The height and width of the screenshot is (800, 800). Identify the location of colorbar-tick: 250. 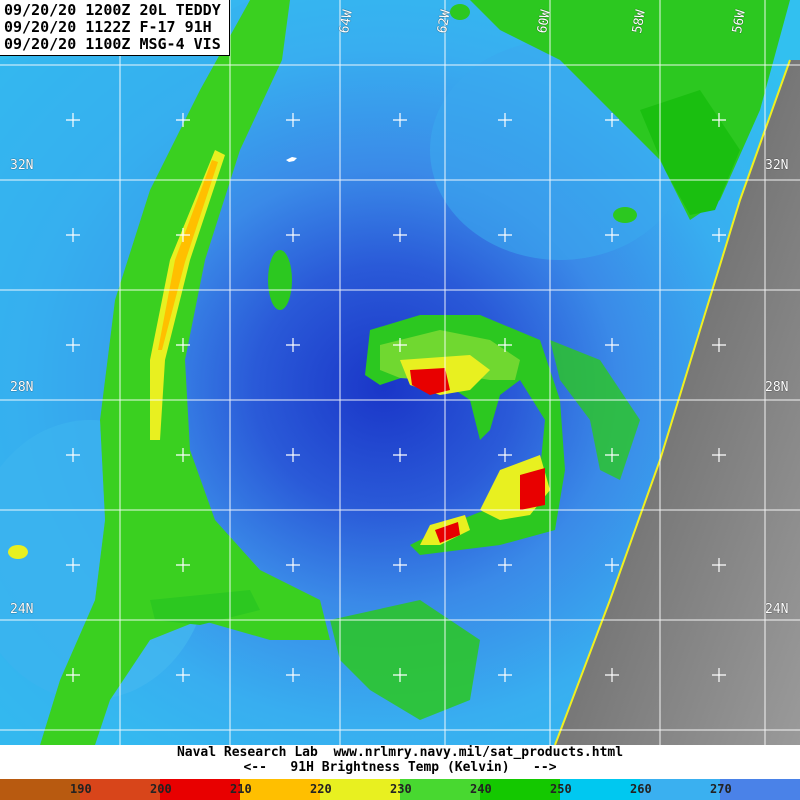
(561, 789).